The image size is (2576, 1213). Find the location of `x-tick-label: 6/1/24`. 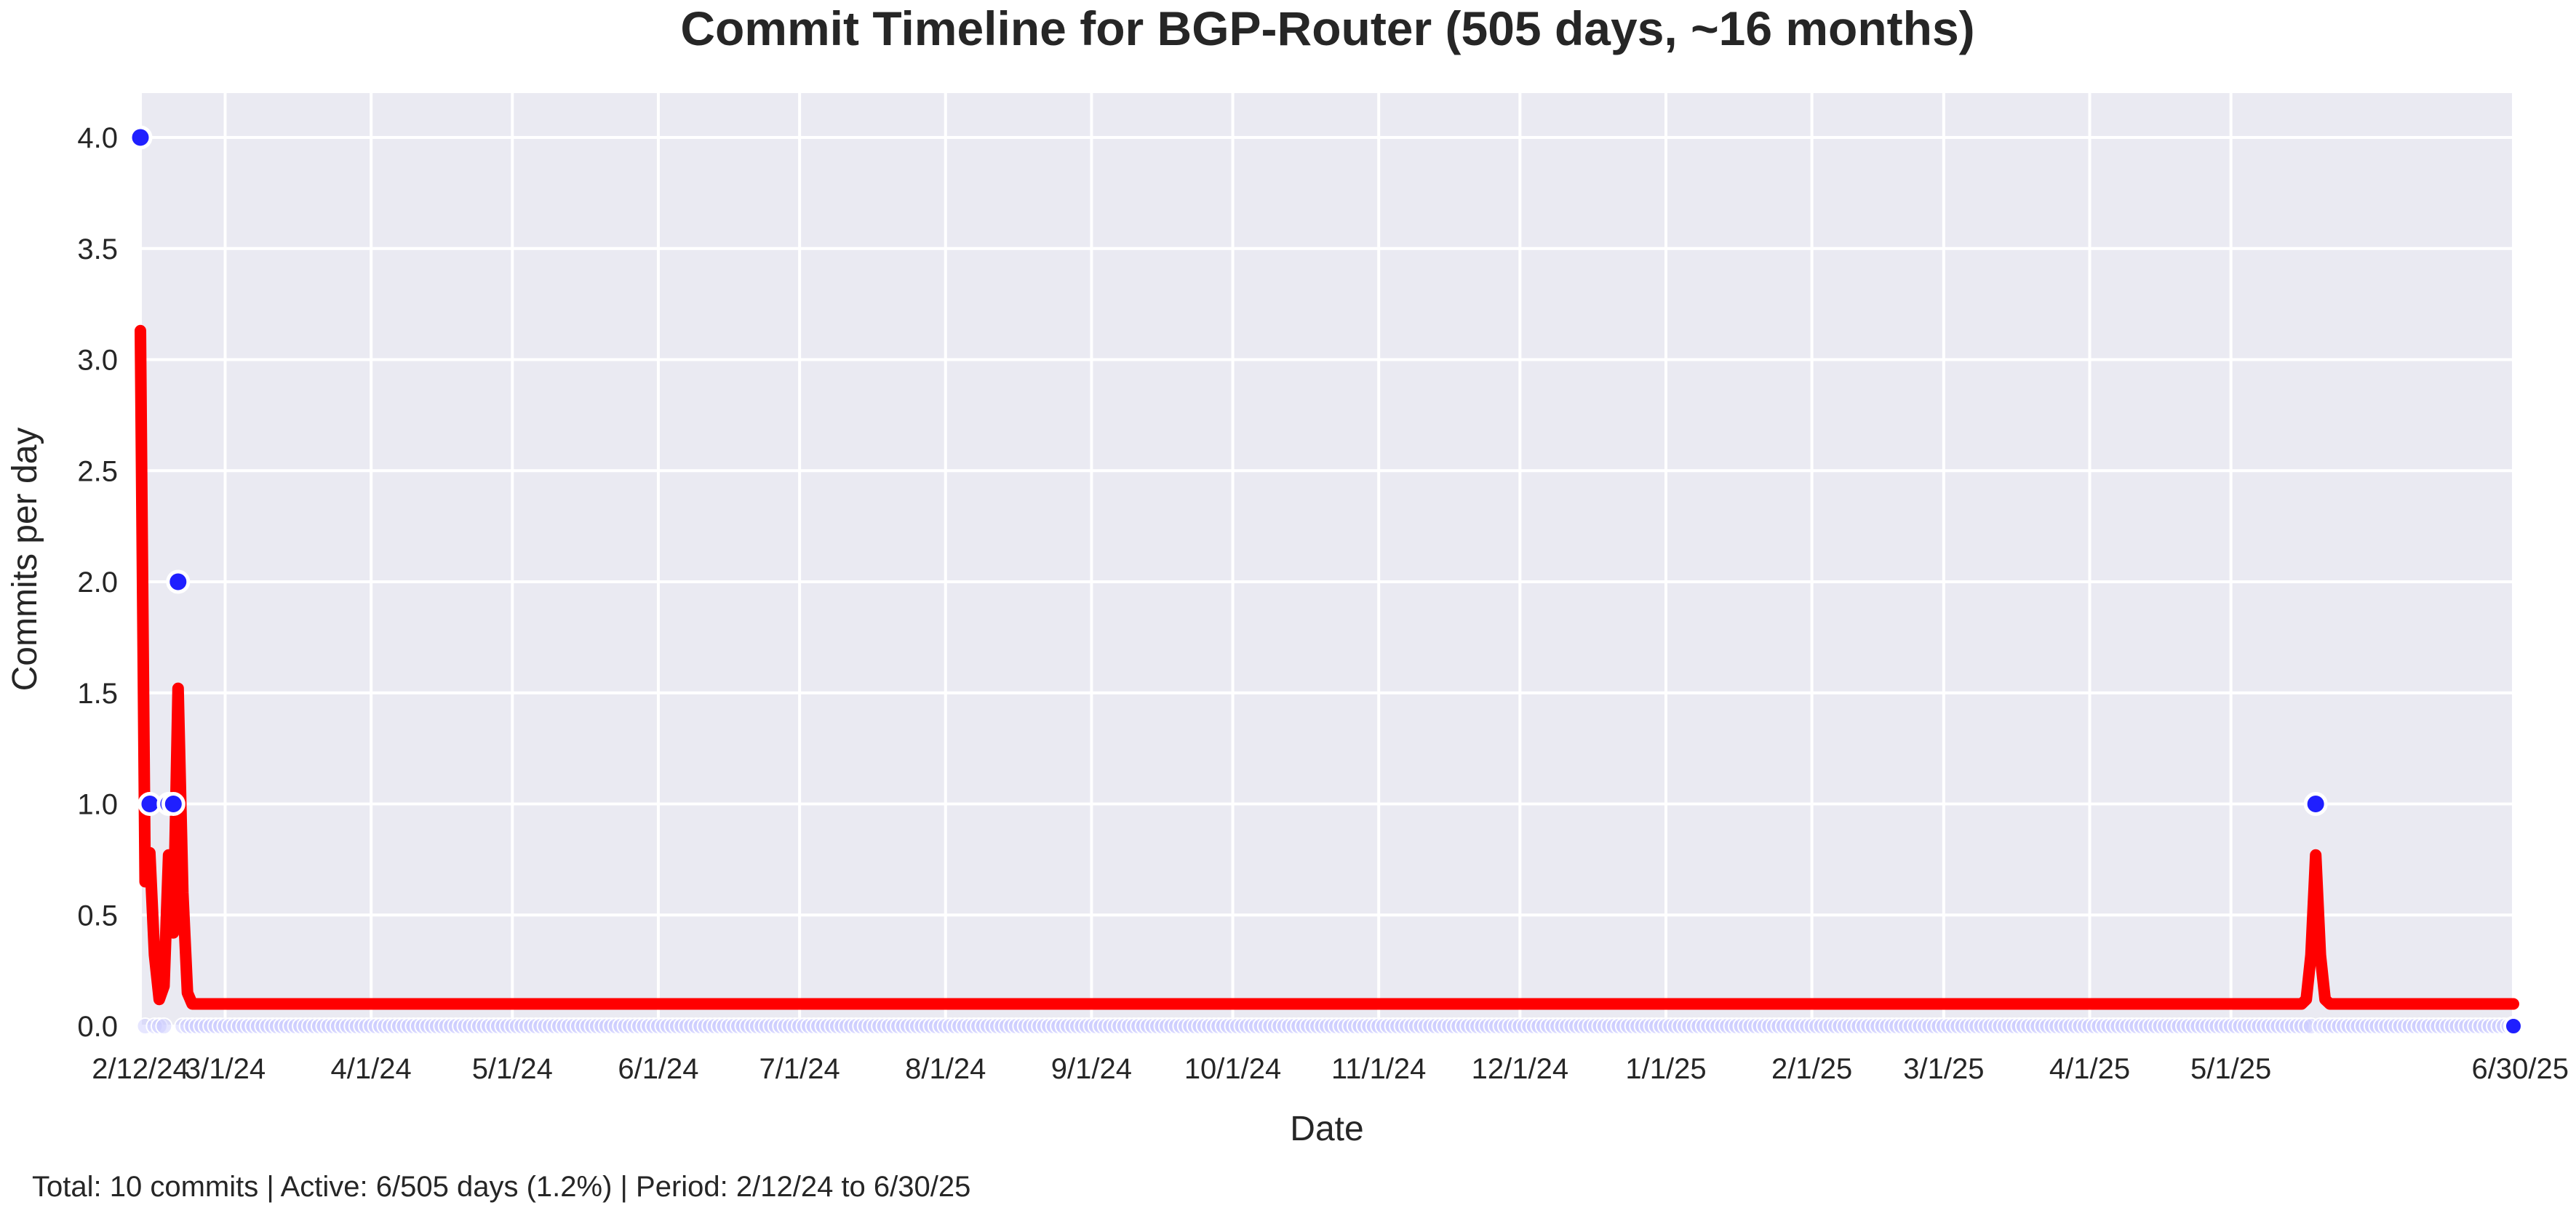

x-tick-label: 6/1/24 is located at coordinates (658, 1069).